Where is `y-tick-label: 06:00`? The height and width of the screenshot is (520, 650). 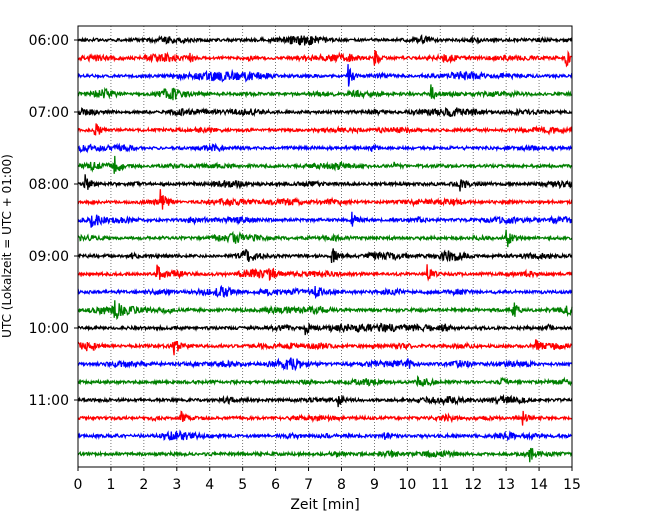
y-tick-label: 06:00 is located at coordinates (49, 41).